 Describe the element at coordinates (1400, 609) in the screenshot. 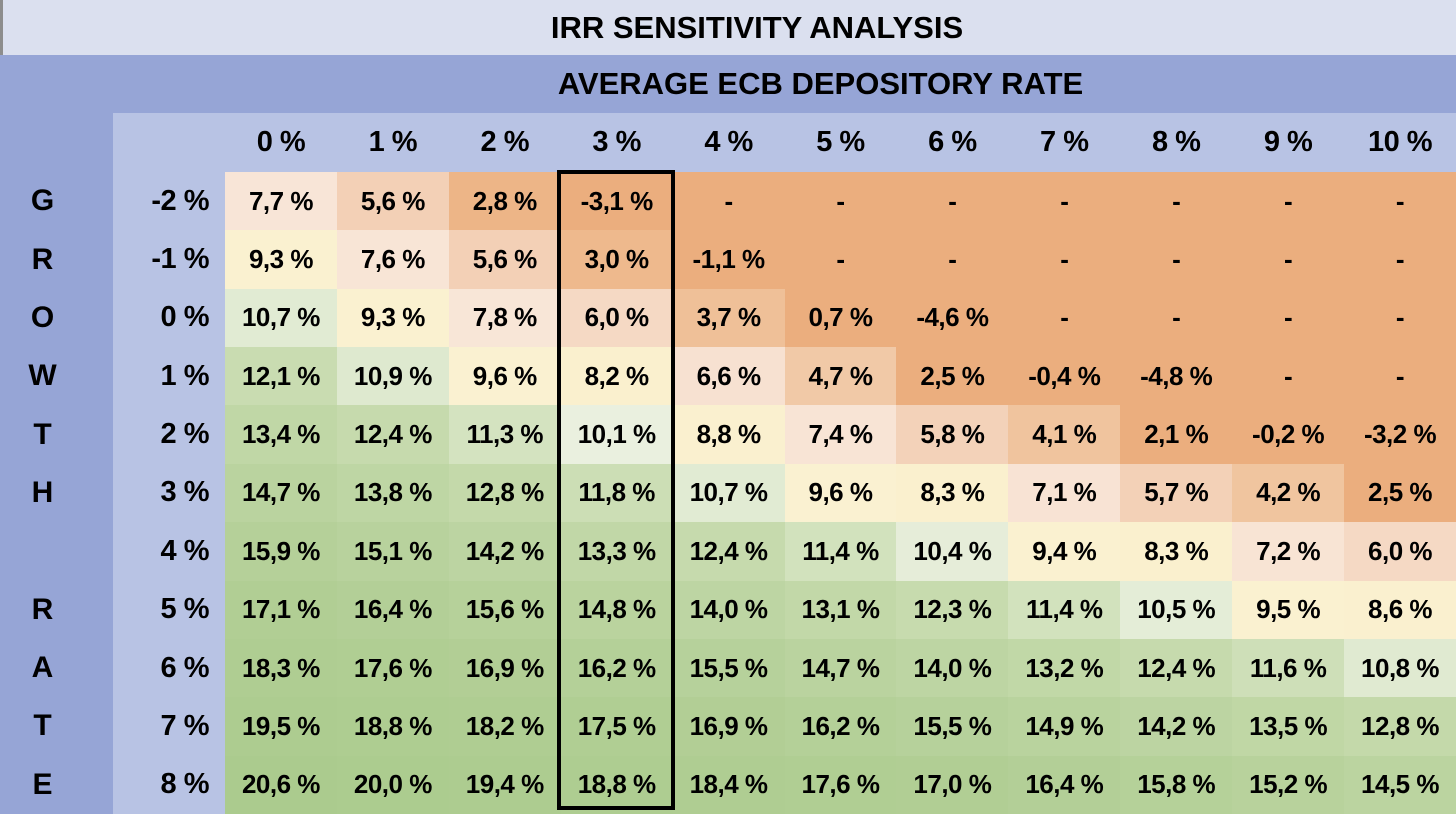

I see `irr-cell-r7-c10: 8,6 %` at that location.